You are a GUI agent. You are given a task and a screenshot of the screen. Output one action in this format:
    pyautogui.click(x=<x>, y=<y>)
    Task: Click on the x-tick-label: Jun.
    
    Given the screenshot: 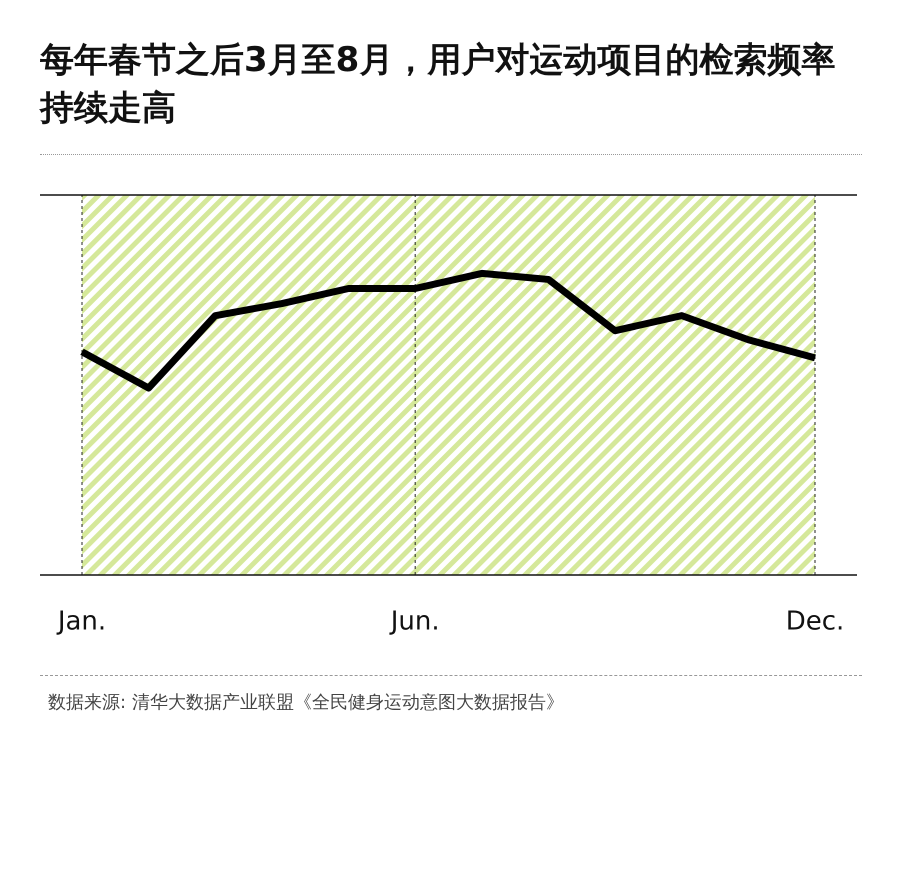 What is the action you would take?
    pyautogui.click(x=414, y=621)
    